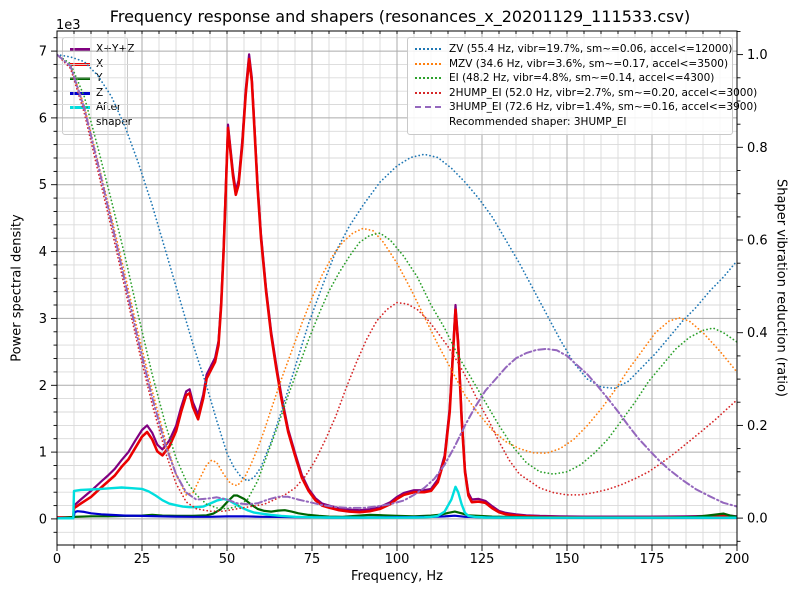  I want to click on y-left-tick-label: 7, so click(43, 52).